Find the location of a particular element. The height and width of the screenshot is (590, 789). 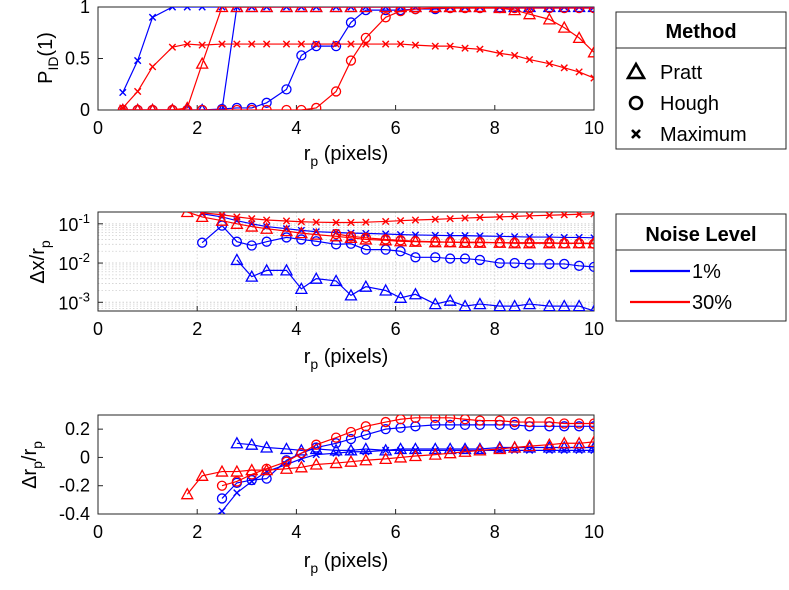

y-tick-label: 0.5 is located at coordinates (77, 59).